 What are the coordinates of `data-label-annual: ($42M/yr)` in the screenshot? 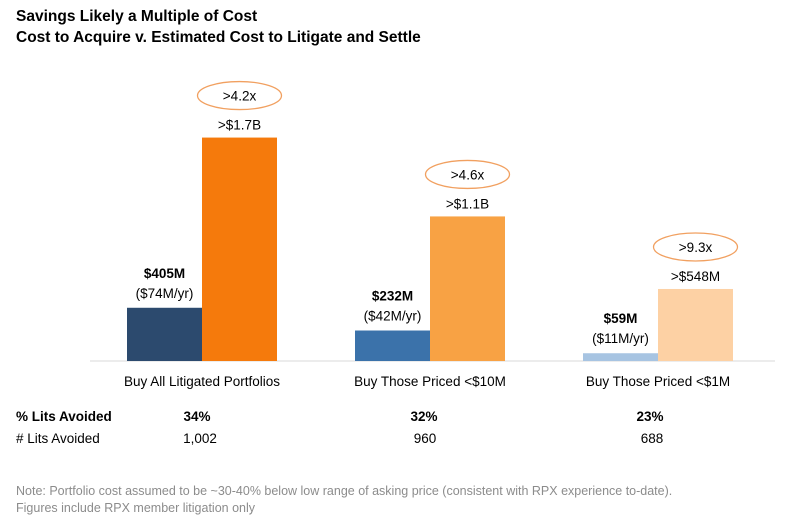 It's located at (393, 316).